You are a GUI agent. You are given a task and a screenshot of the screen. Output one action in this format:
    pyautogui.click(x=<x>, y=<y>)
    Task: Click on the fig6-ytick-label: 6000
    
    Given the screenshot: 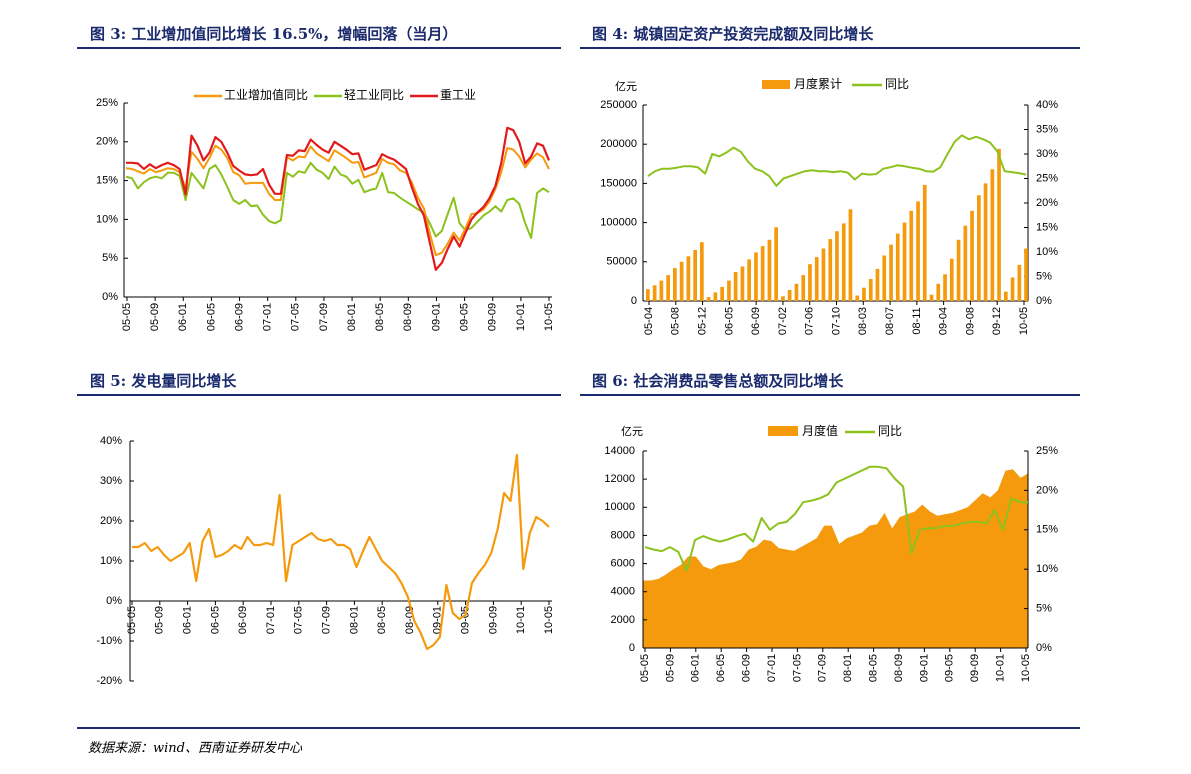 What is the action you would take?
    pyautogui.click(x=623, y=563)
    